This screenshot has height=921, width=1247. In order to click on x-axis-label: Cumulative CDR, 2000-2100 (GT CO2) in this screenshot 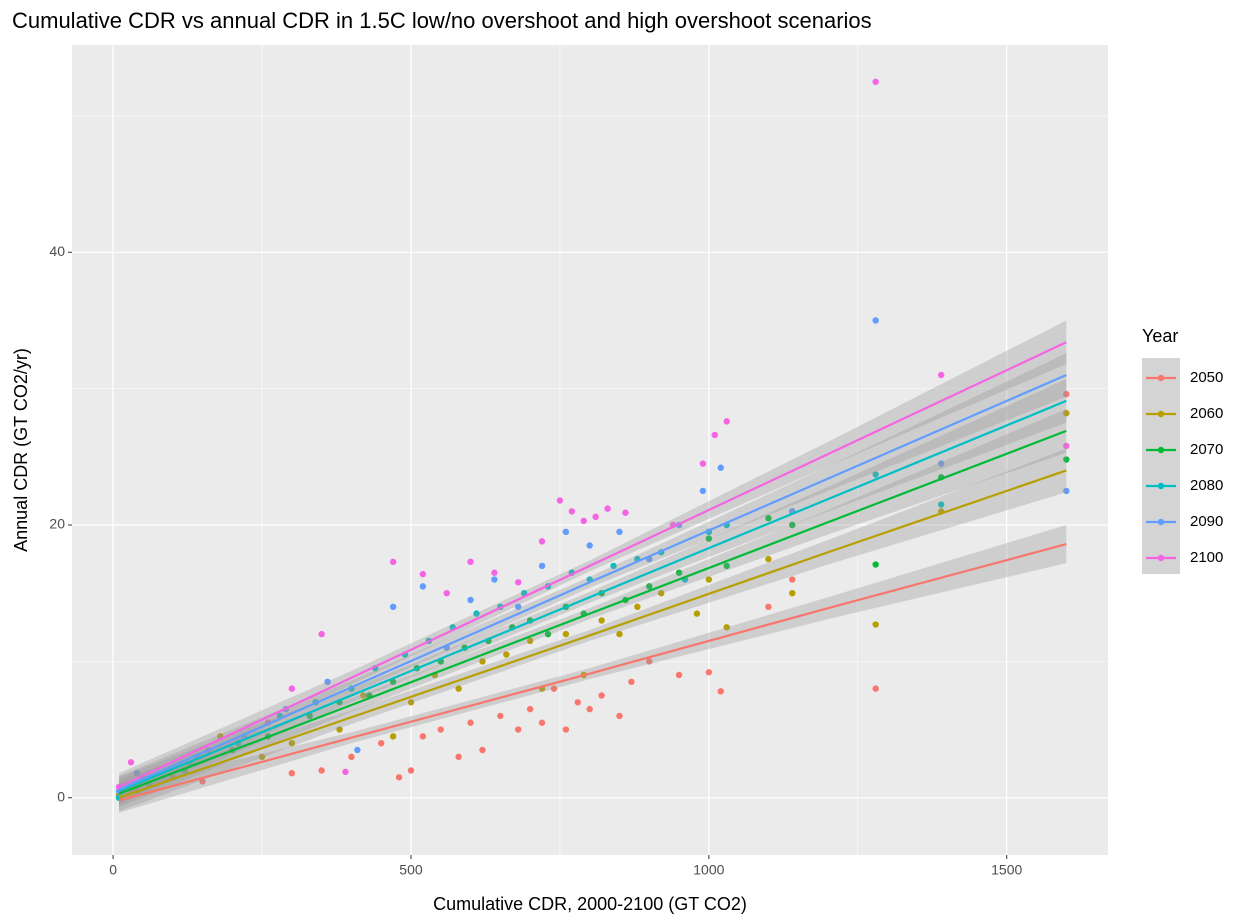, I will do `click(590, 904)`.